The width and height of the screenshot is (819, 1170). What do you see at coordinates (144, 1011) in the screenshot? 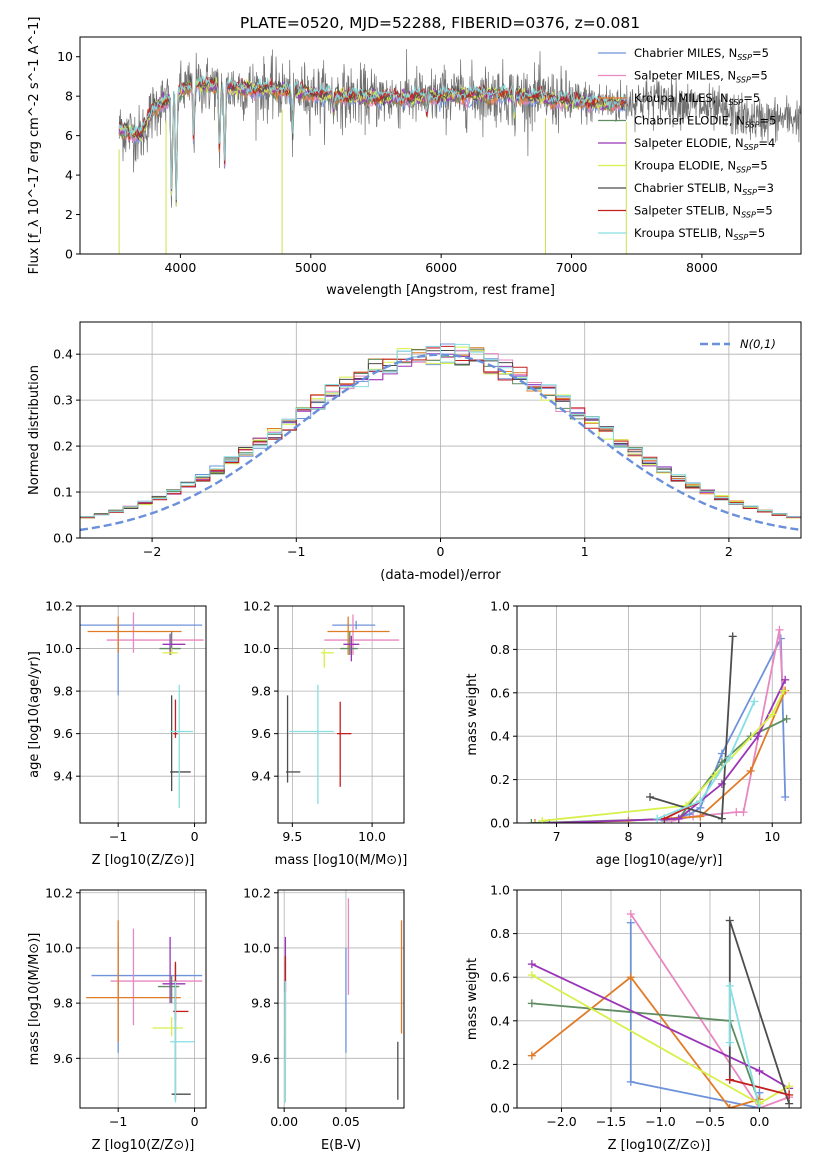
I see `errorbars-mass-vs-Z` at bounding box center [144, 1011].